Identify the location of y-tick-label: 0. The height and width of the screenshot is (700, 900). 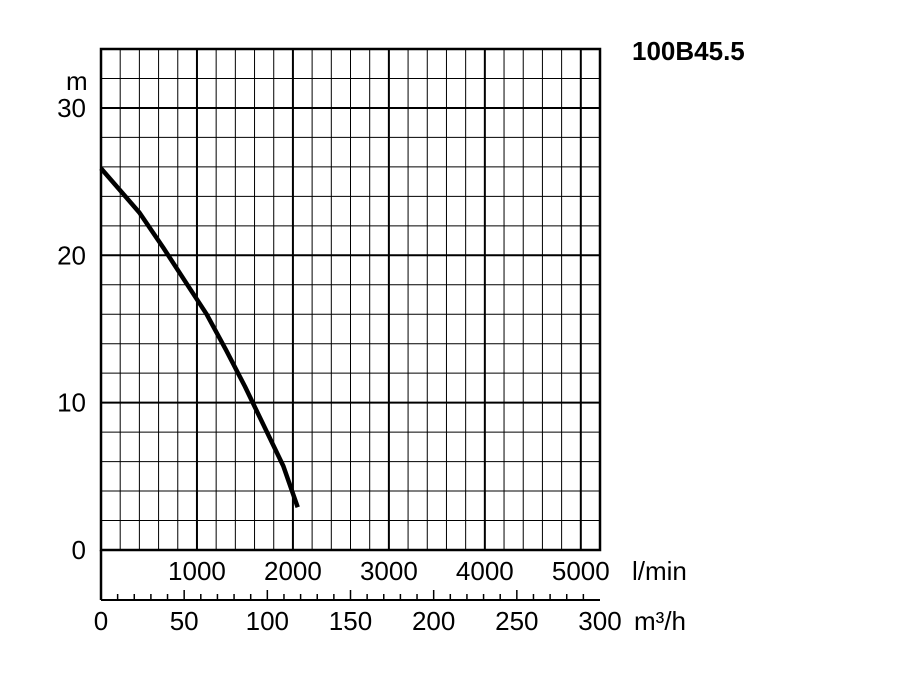
(79, 550).